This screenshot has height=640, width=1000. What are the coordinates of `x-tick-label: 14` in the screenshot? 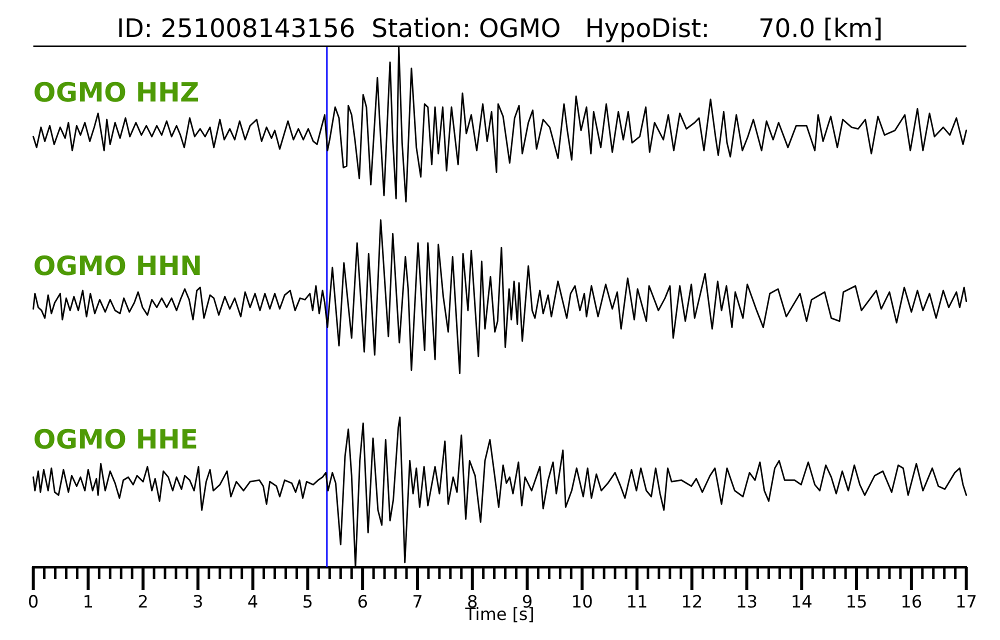 It's located at (801, 602).